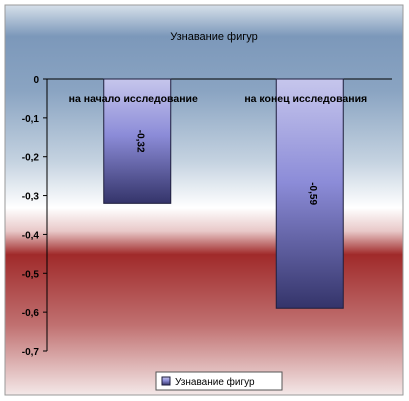 This screenshot has height=401, width=409. Describe the element at coordinates (31, 274) in the screenshot. I see `y-tick-label: -0,5` at that location.